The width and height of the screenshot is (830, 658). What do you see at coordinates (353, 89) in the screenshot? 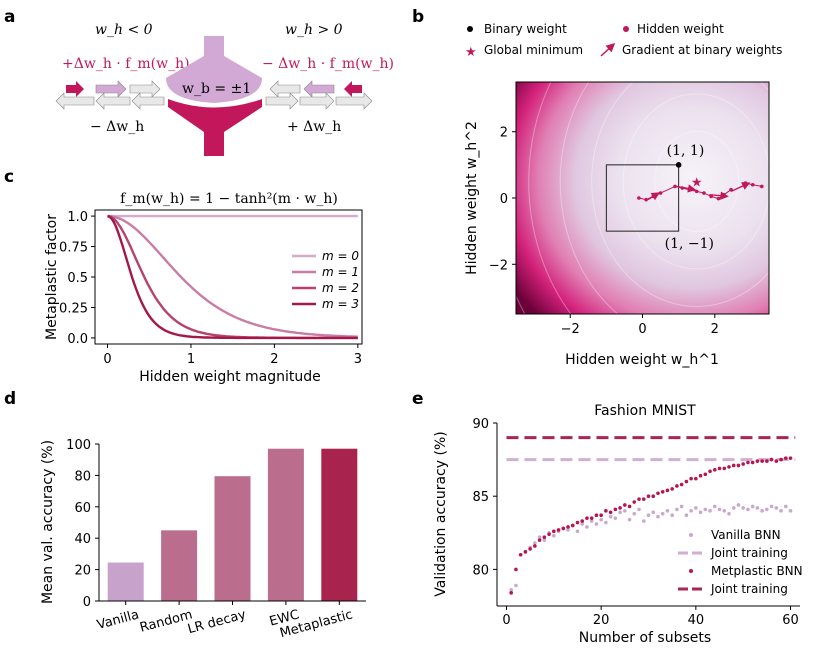
I see `right-dark-arrow` at bounding box center [353, 89].